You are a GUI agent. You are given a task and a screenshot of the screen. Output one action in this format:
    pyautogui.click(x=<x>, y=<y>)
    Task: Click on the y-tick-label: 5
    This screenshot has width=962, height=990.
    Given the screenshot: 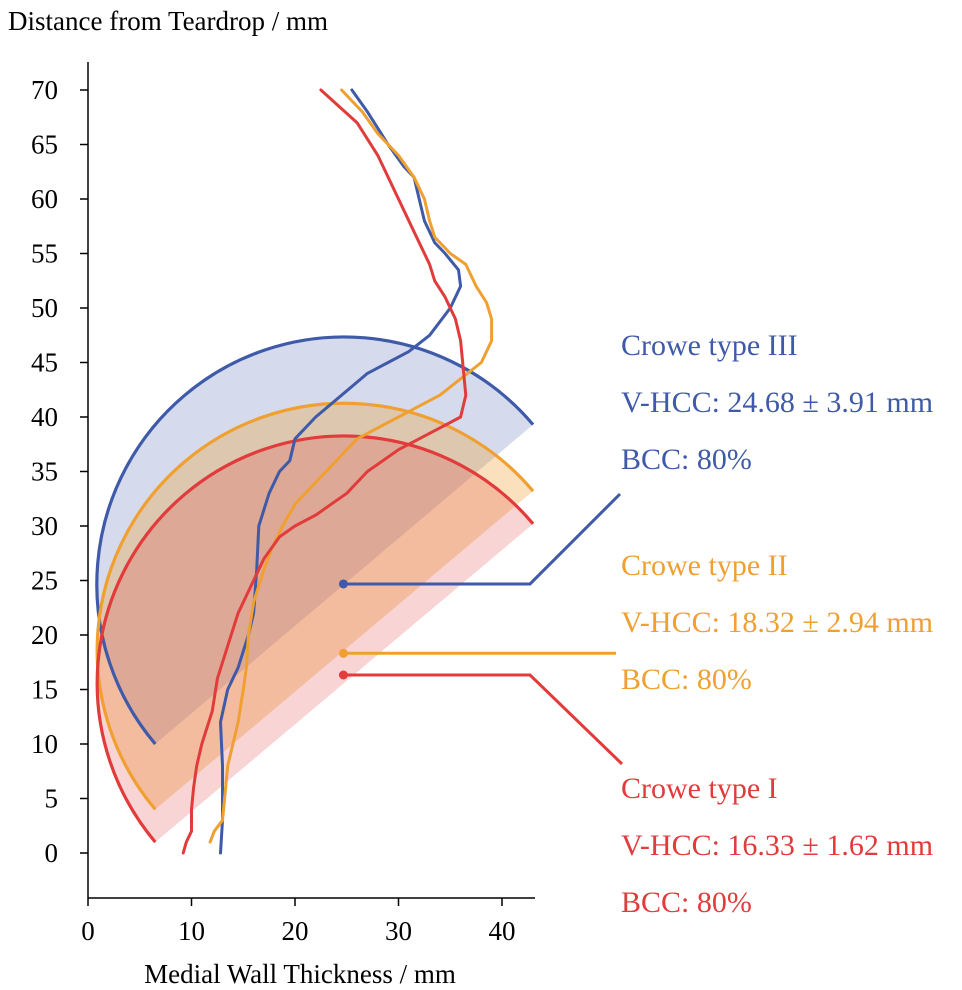 What is the action you would take?
    pyautogui.click(x=52, y=799)
    